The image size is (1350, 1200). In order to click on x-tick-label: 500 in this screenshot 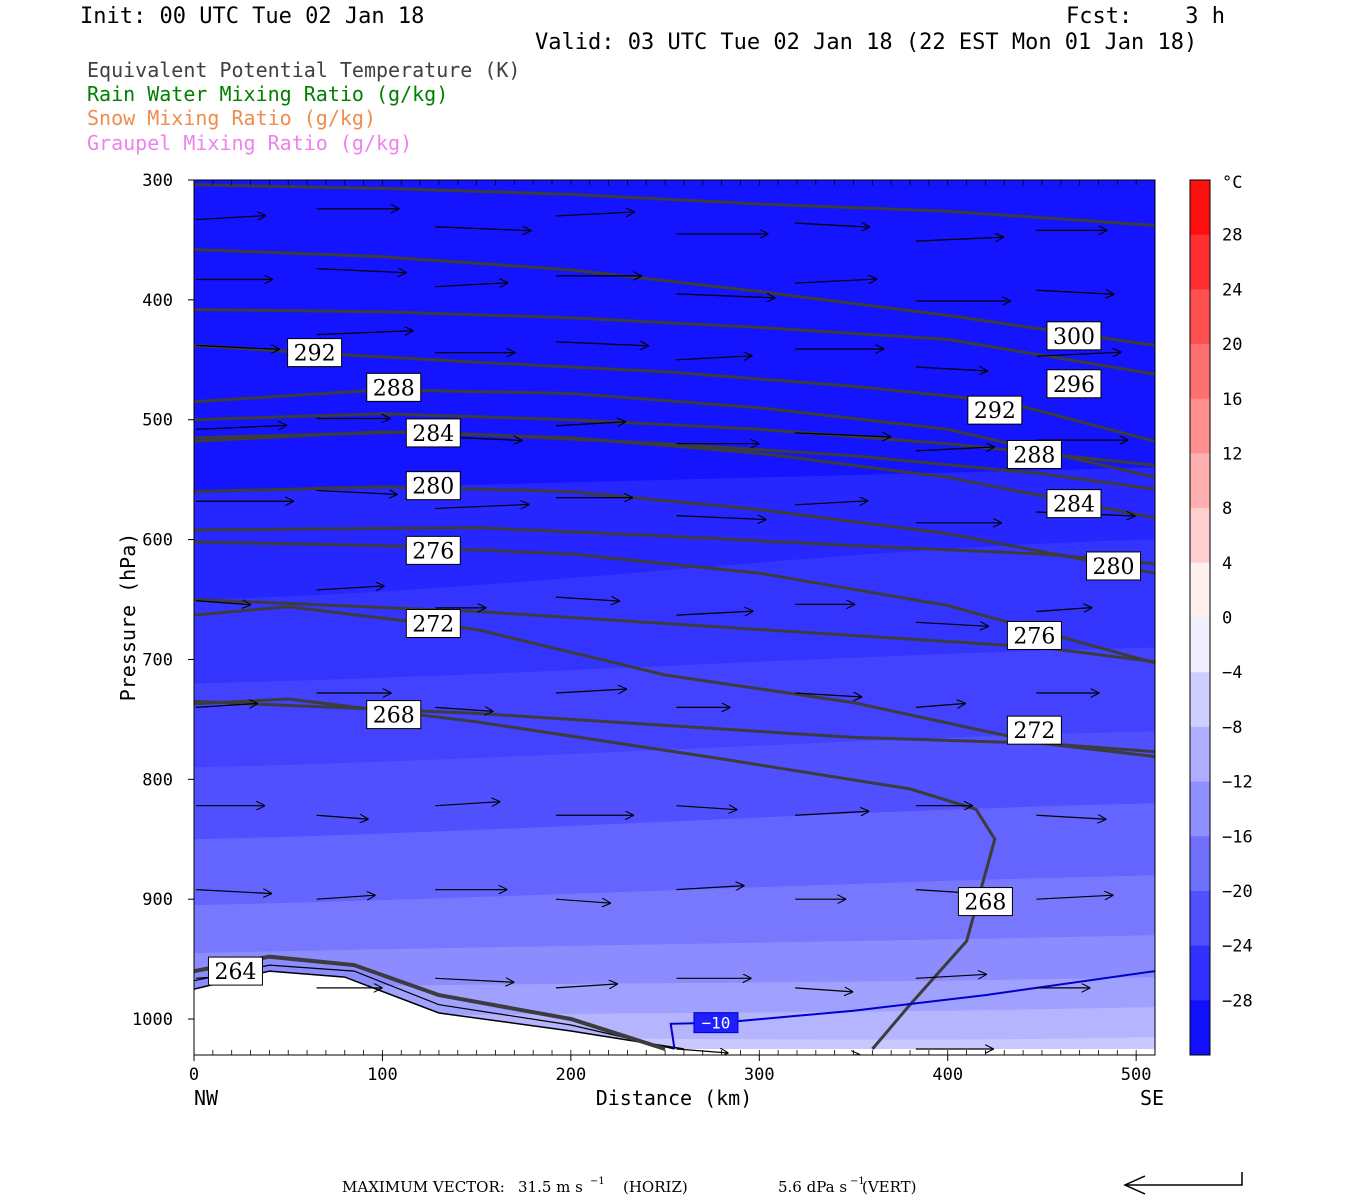, I will do `click(1136, 1075)`.